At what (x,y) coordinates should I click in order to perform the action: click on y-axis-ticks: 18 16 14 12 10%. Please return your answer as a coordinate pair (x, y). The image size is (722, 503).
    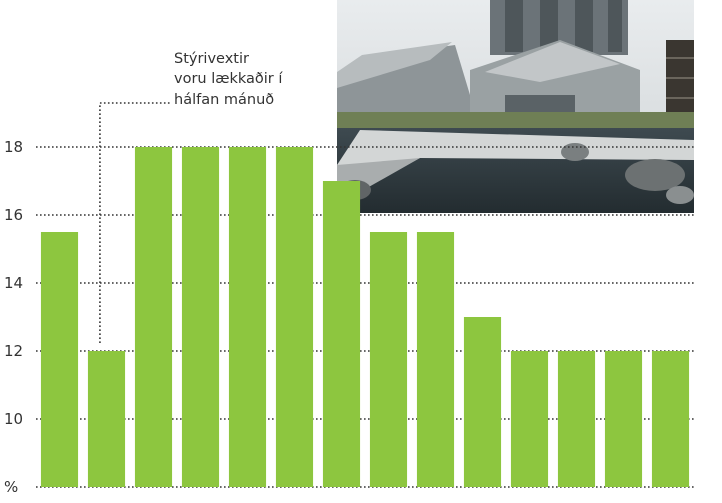
    Looking at the image, I should click on (13, 317).